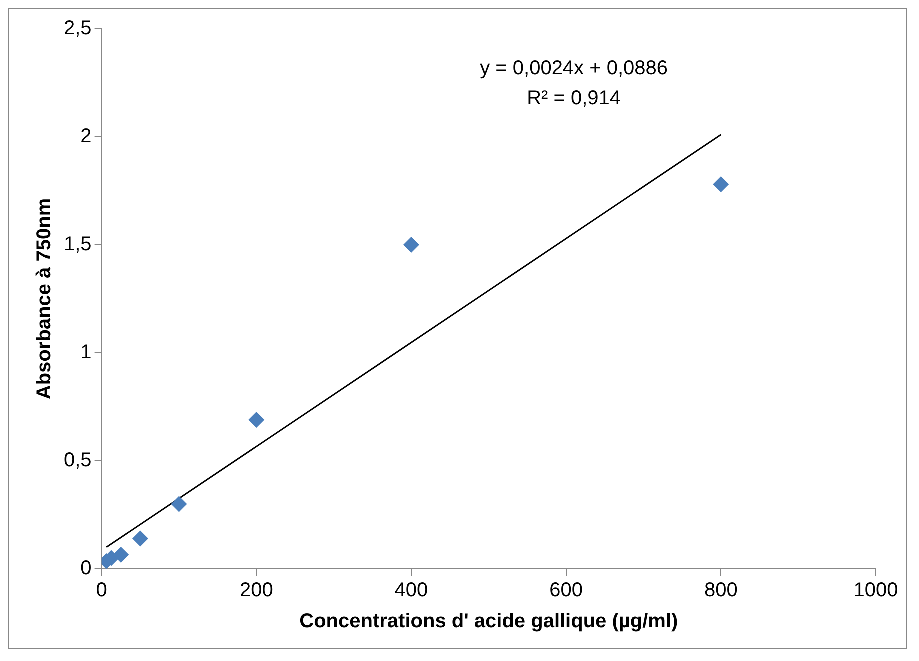  I want to click on x-tick-label: 200, so click(257, 591).